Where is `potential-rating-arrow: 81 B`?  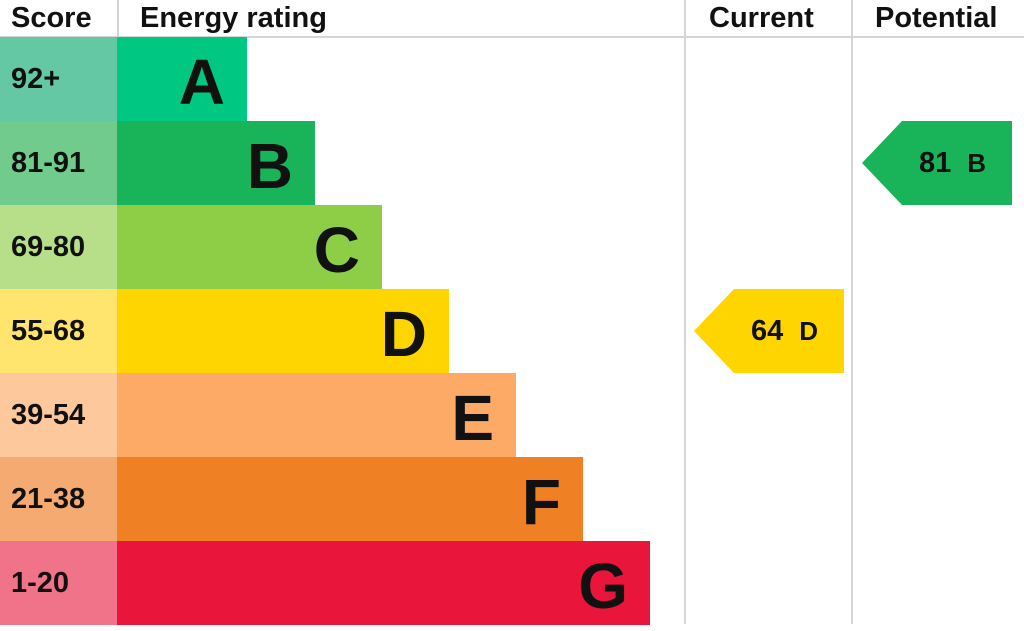
potential-rating-arrow: 81 B is located at coordinates (937, 163).